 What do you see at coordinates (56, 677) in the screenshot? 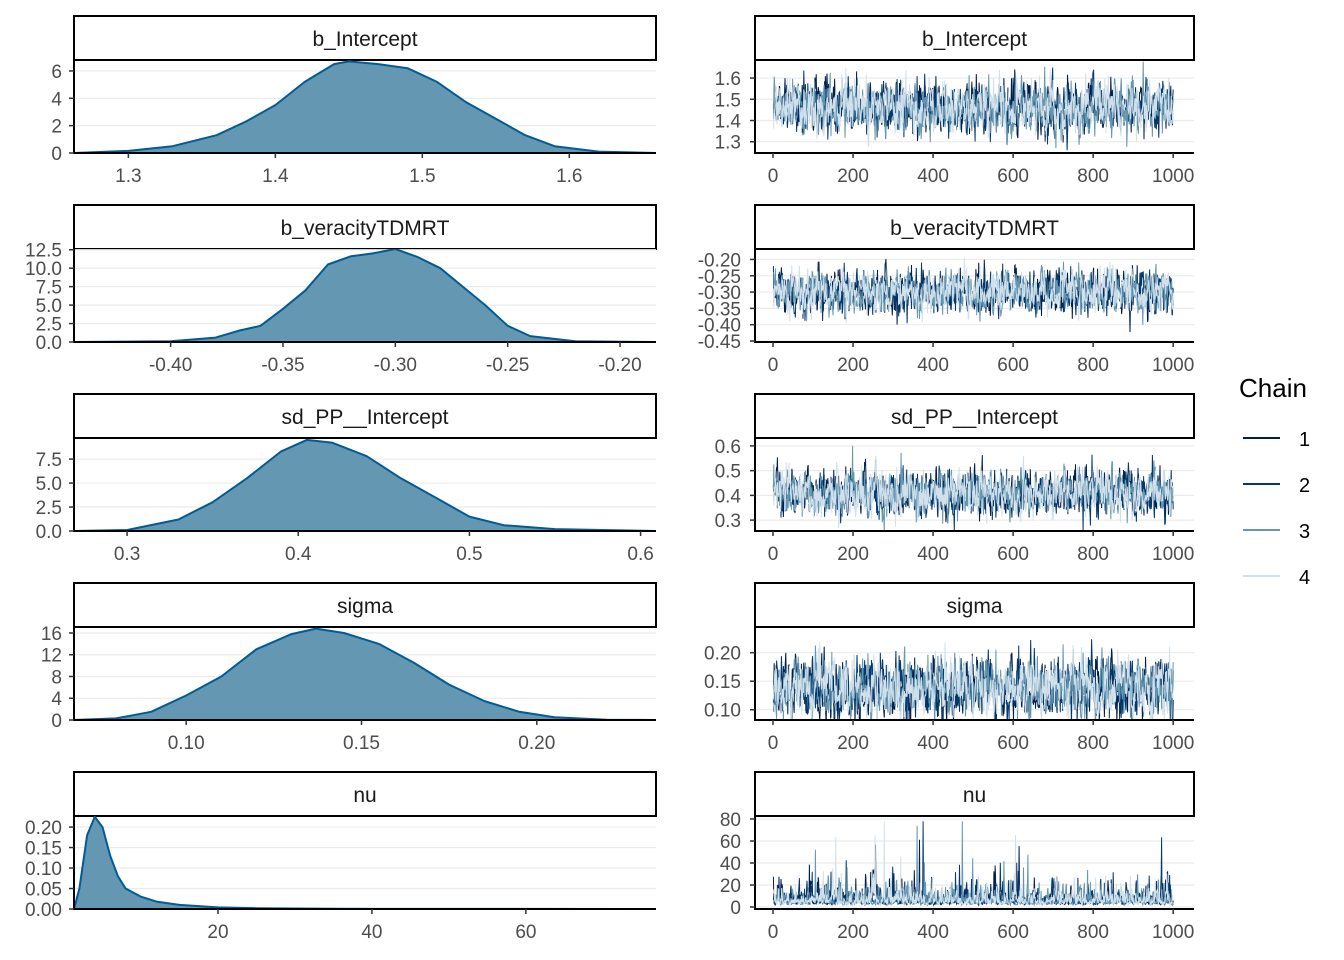
I see `y-tick-label: 8` at bounding box center [56, 677].